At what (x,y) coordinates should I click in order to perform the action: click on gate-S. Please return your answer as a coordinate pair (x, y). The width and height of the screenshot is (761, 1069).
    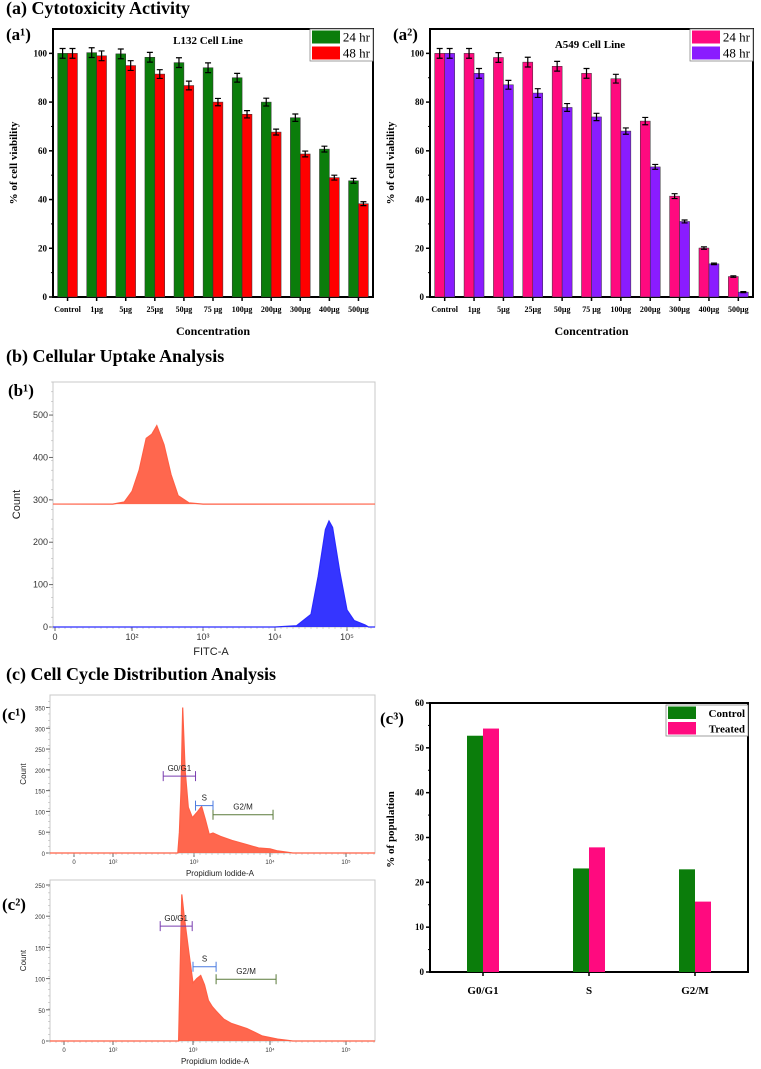
    Looking at the image, I should click on (204, 805).